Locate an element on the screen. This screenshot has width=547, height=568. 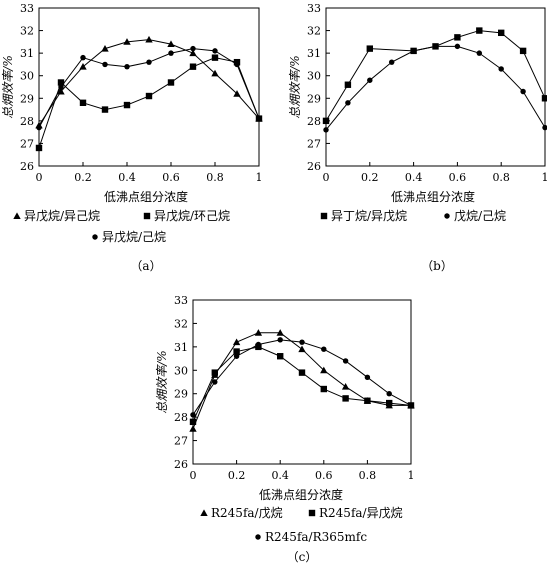
legend-label: 戊烷/己烷 is located at coordinates (480, 216).